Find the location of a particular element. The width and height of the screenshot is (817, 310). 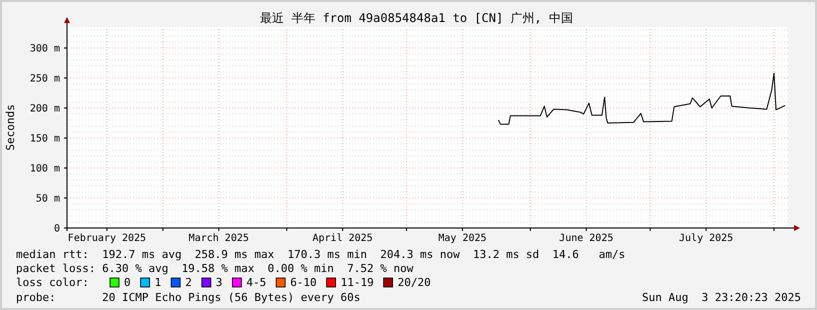

legend-label: 4-5 is located at coordinates (256, 282).